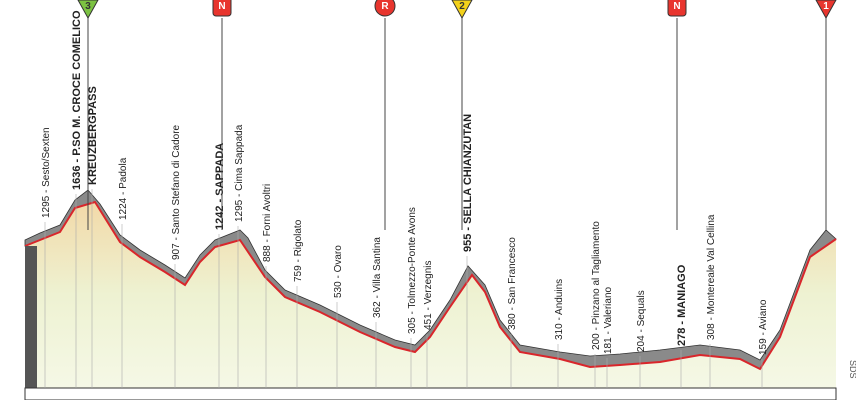  Describe the element at coordinates (239, 173) in the screenshot. I see `waypoint-label: 1295 - Cima Sappada` at that location.